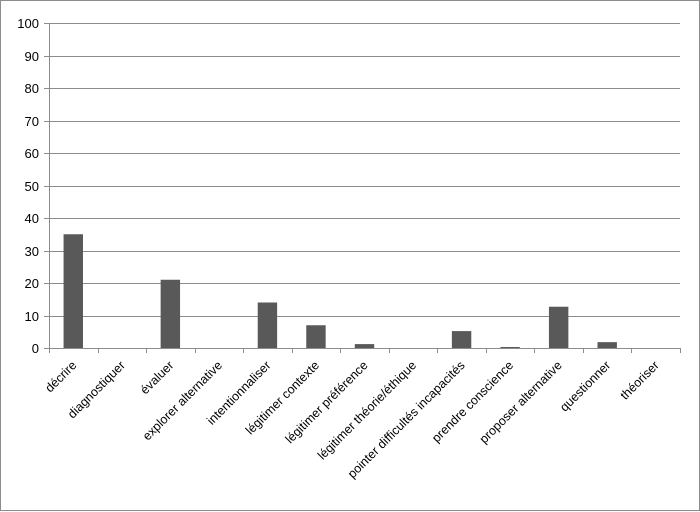 The width and height of the screenshot is (700, 512). I want to click on x-tick-label: décrire, so click(60, 376).